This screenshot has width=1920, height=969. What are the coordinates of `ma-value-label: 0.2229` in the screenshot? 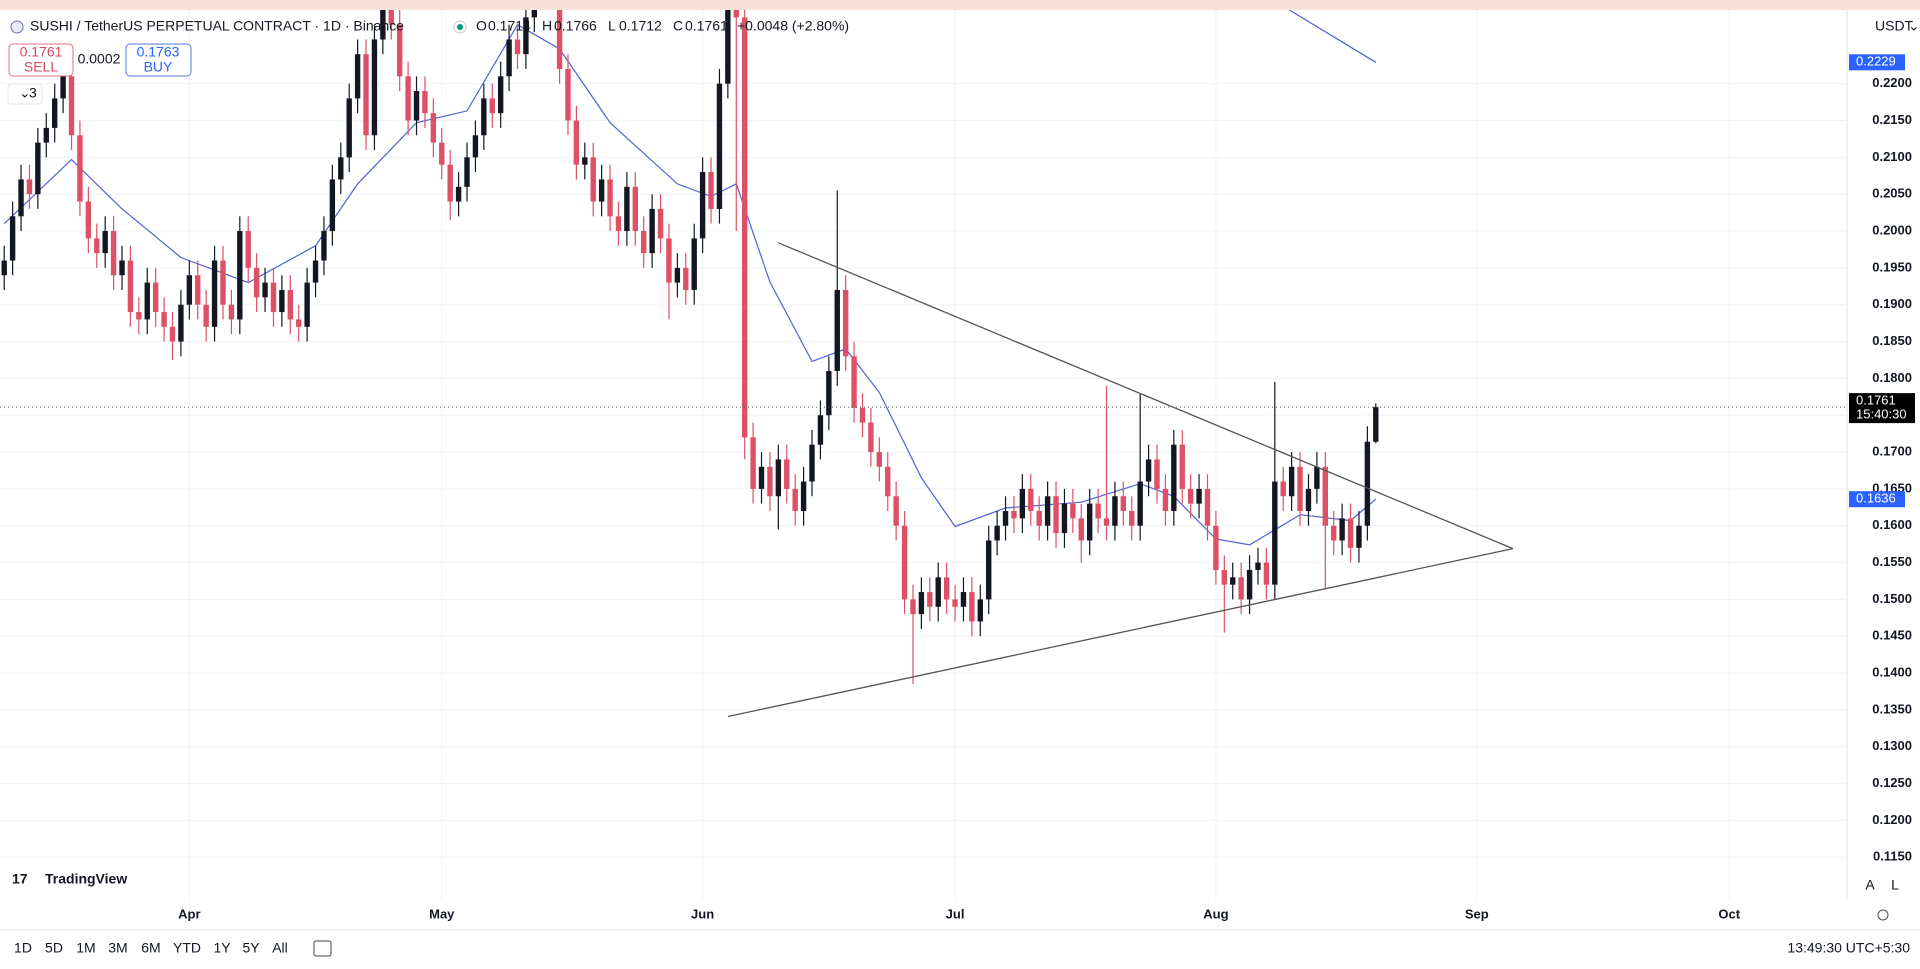 It's located at (1876, 61).